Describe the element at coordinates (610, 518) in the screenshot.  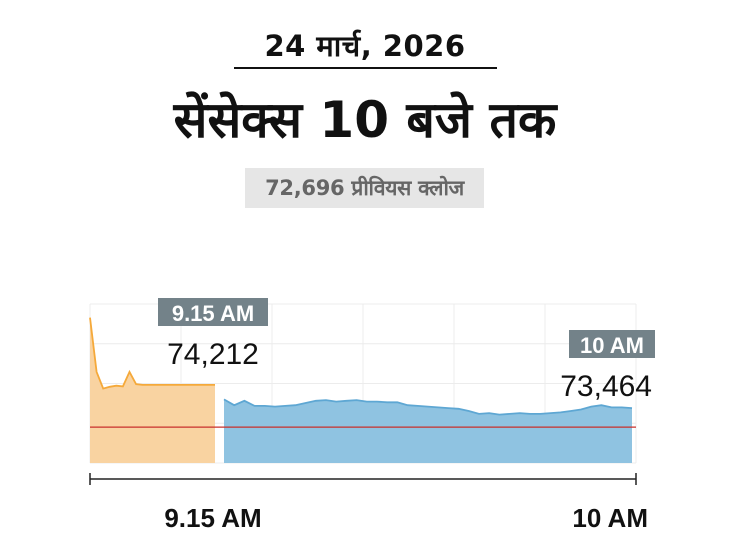
I see `x-axis-end-label: 10 AM` at that location.